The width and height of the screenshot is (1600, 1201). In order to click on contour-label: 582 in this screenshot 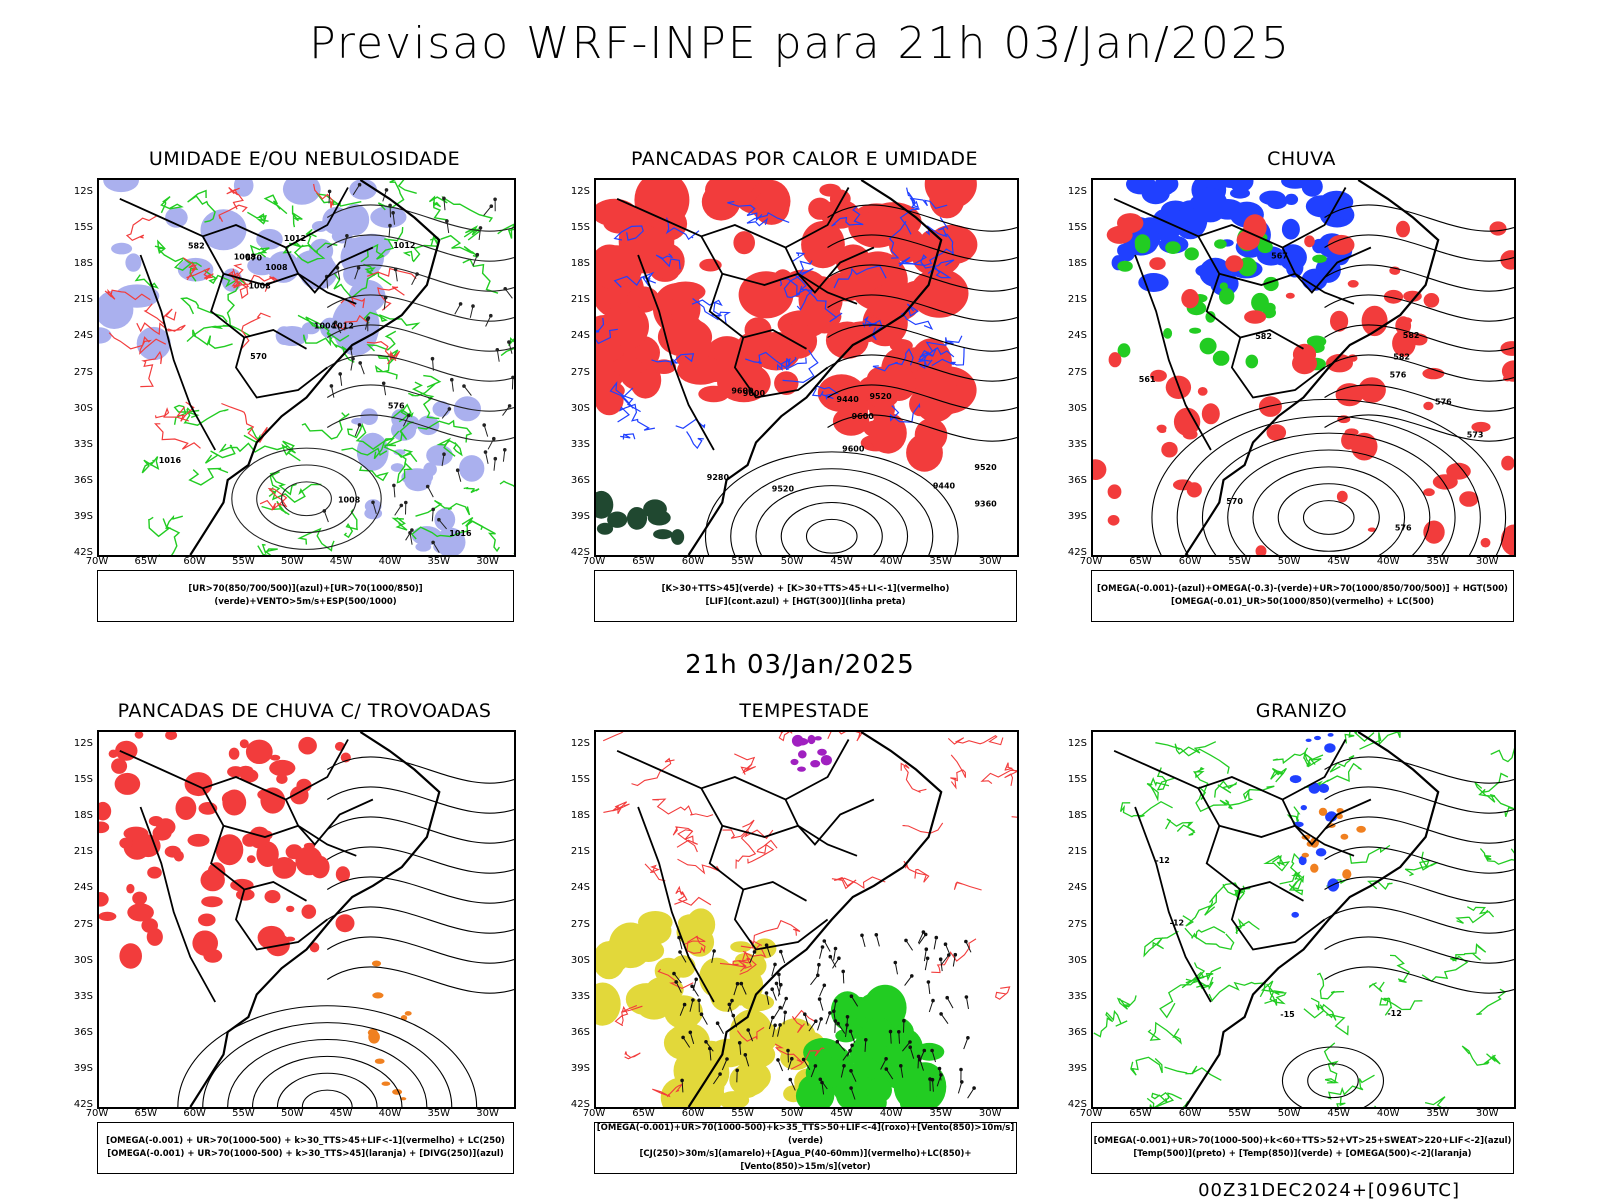, I will do `click(196, 245)`.